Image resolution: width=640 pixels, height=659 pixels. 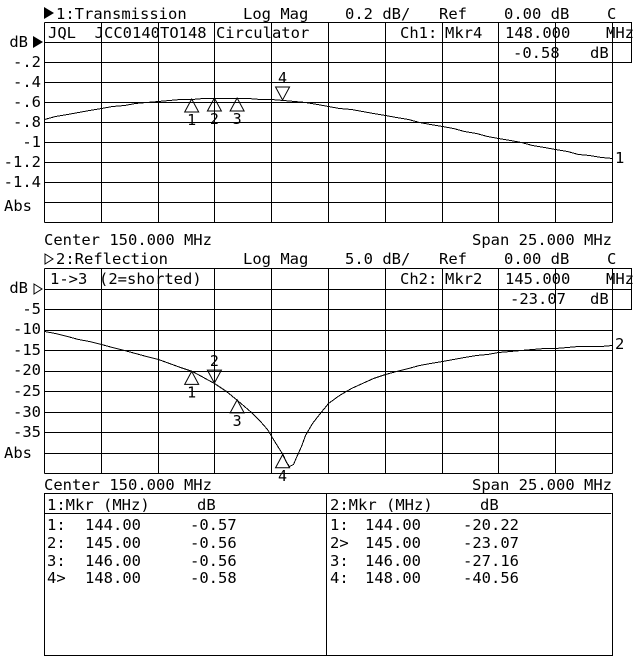 What do you see at coordinates (537, 259) in the screenshot?
I see `ch2-ref-value: 0.00 dB` at bounding box center [537, 259].